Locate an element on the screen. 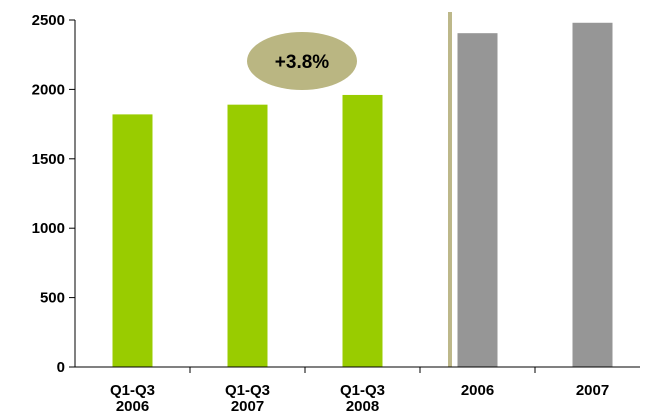 This screenshot has height=416, width=646. y-tick-label: 0 is located at coordinates (61, 367).